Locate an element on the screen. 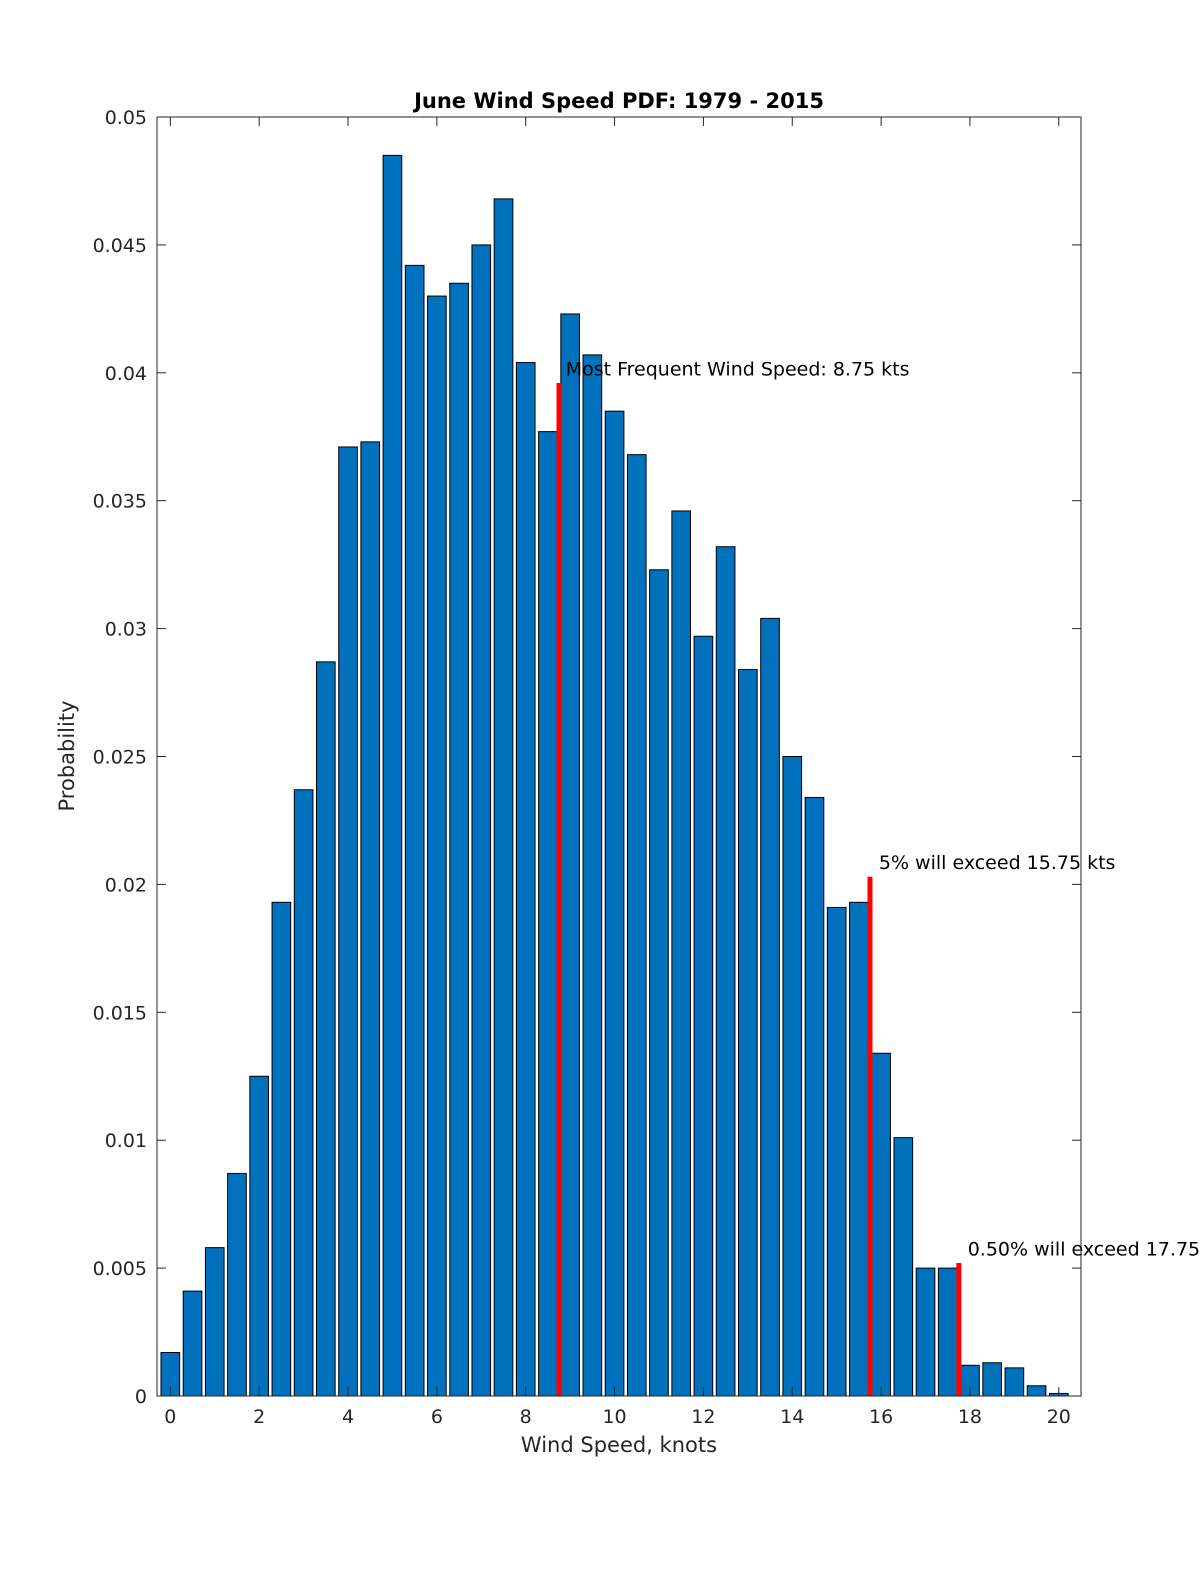 The image size is (1200, 1575). threshold-marker-label: Most Frequent Wind Speed: 8.75 kts is located at coordinates (738, 369).